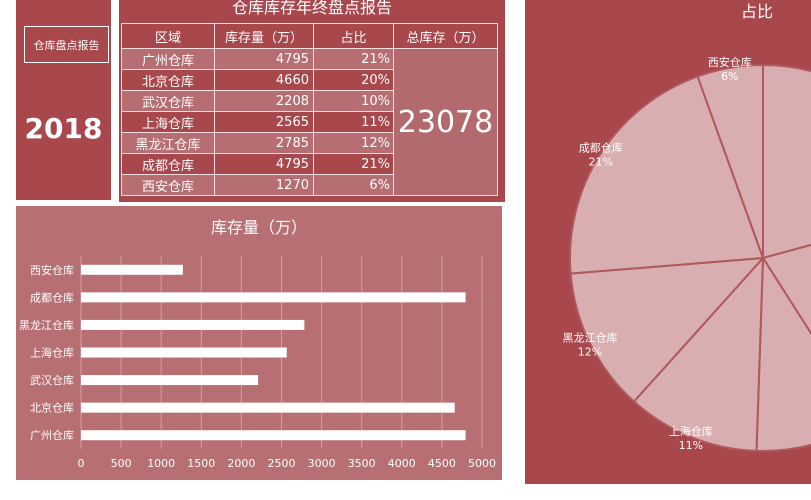  I want to click on pie-percent: 6%, so click(729, 76).